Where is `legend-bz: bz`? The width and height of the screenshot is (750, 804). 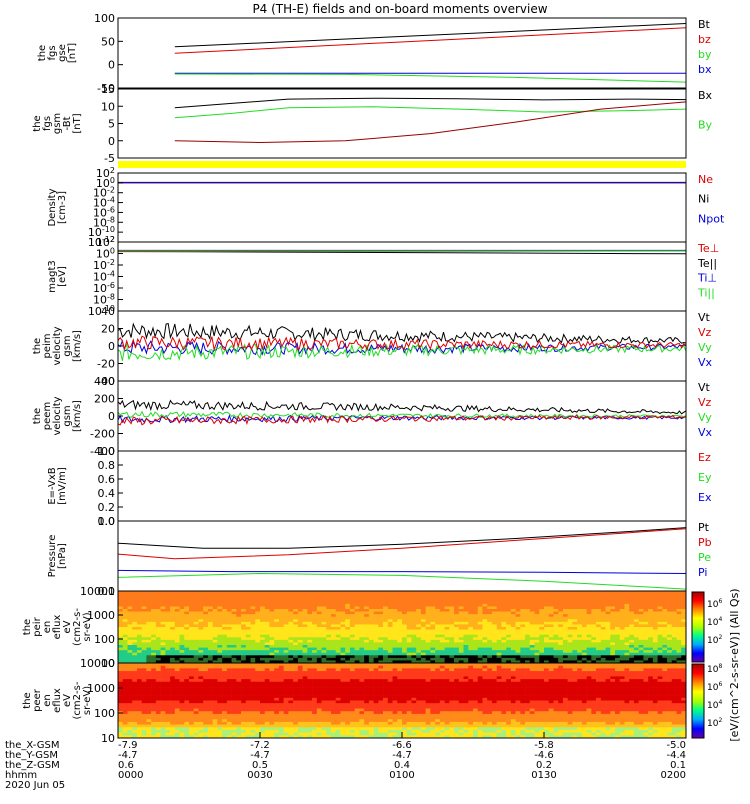
legend-bz: bz is located at coordinates (704, 39).